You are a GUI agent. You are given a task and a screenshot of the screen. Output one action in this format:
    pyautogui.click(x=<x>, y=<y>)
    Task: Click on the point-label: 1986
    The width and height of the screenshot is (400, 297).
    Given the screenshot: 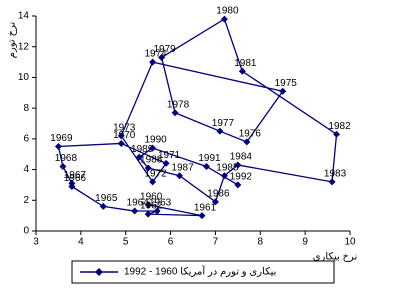 What is the action you would take?
    pyautogui.click(x=218, y=193)
    